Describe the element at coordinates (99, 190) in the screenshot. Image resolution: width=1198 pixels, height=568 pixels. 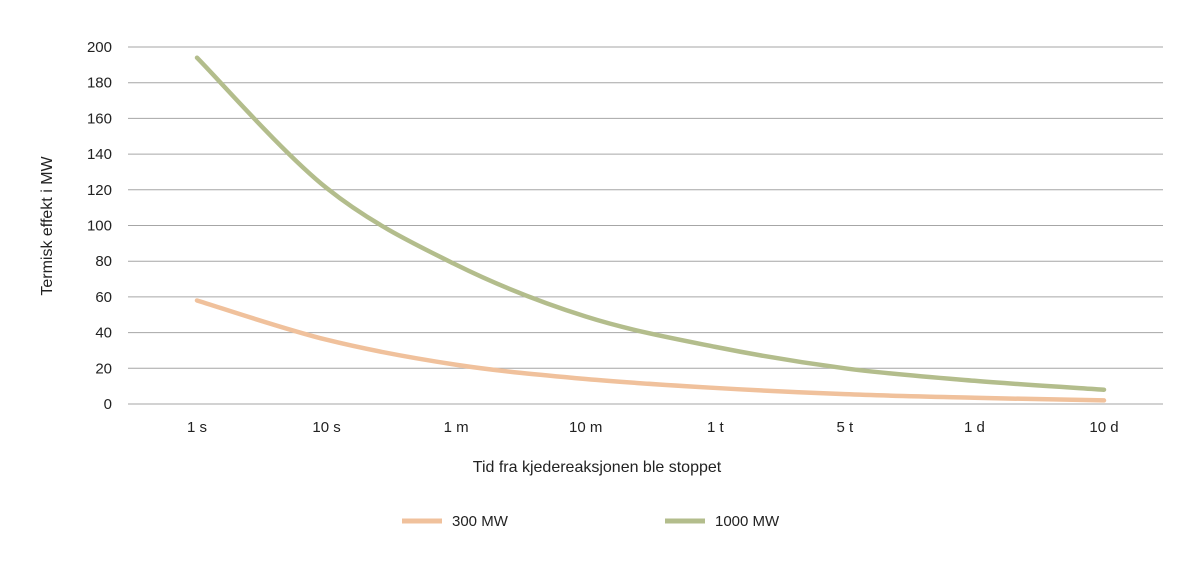
I see `y-tick-label: 120` at that location.